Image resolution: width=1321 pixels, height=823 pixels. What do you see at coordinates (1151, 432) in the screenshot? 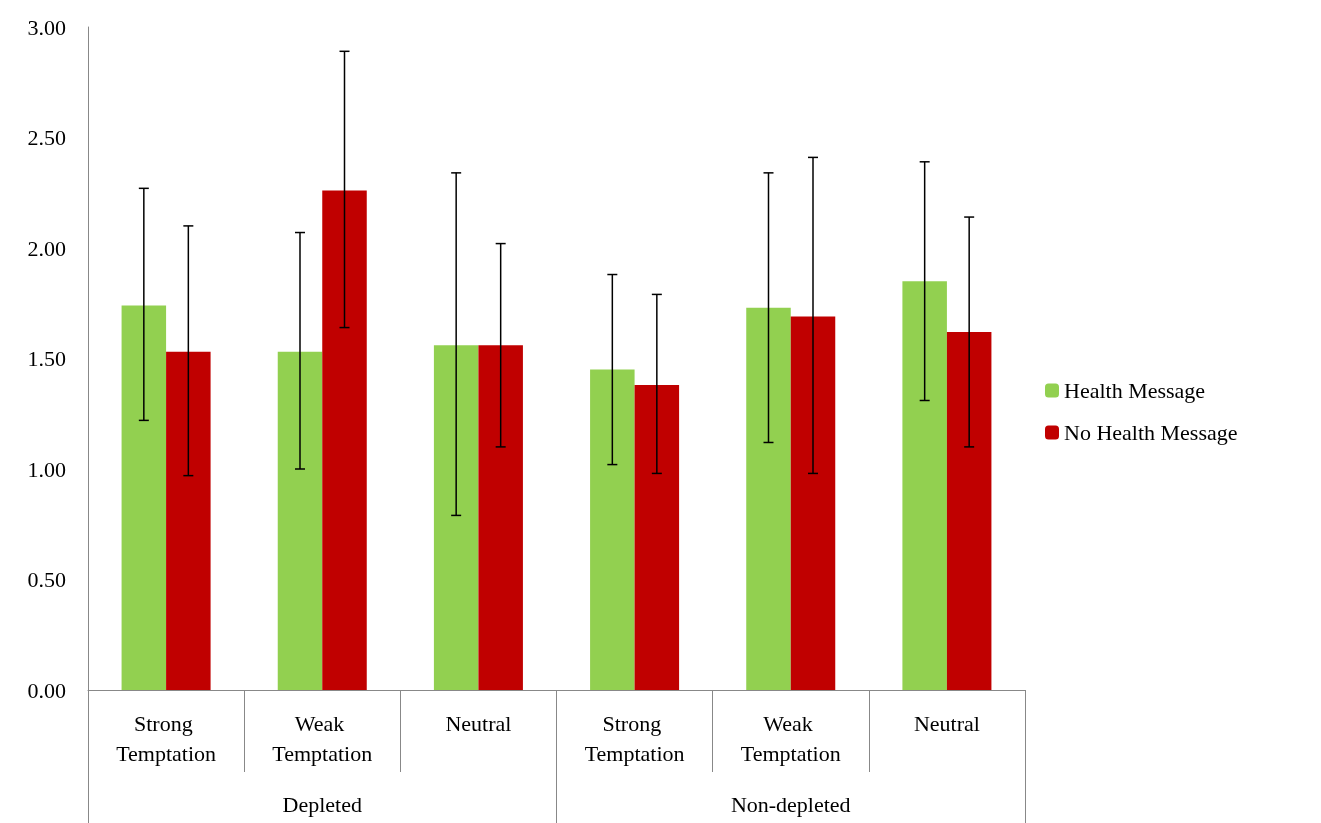
I see `legend-label: No Health Message` at bounding box center [1151, 432].